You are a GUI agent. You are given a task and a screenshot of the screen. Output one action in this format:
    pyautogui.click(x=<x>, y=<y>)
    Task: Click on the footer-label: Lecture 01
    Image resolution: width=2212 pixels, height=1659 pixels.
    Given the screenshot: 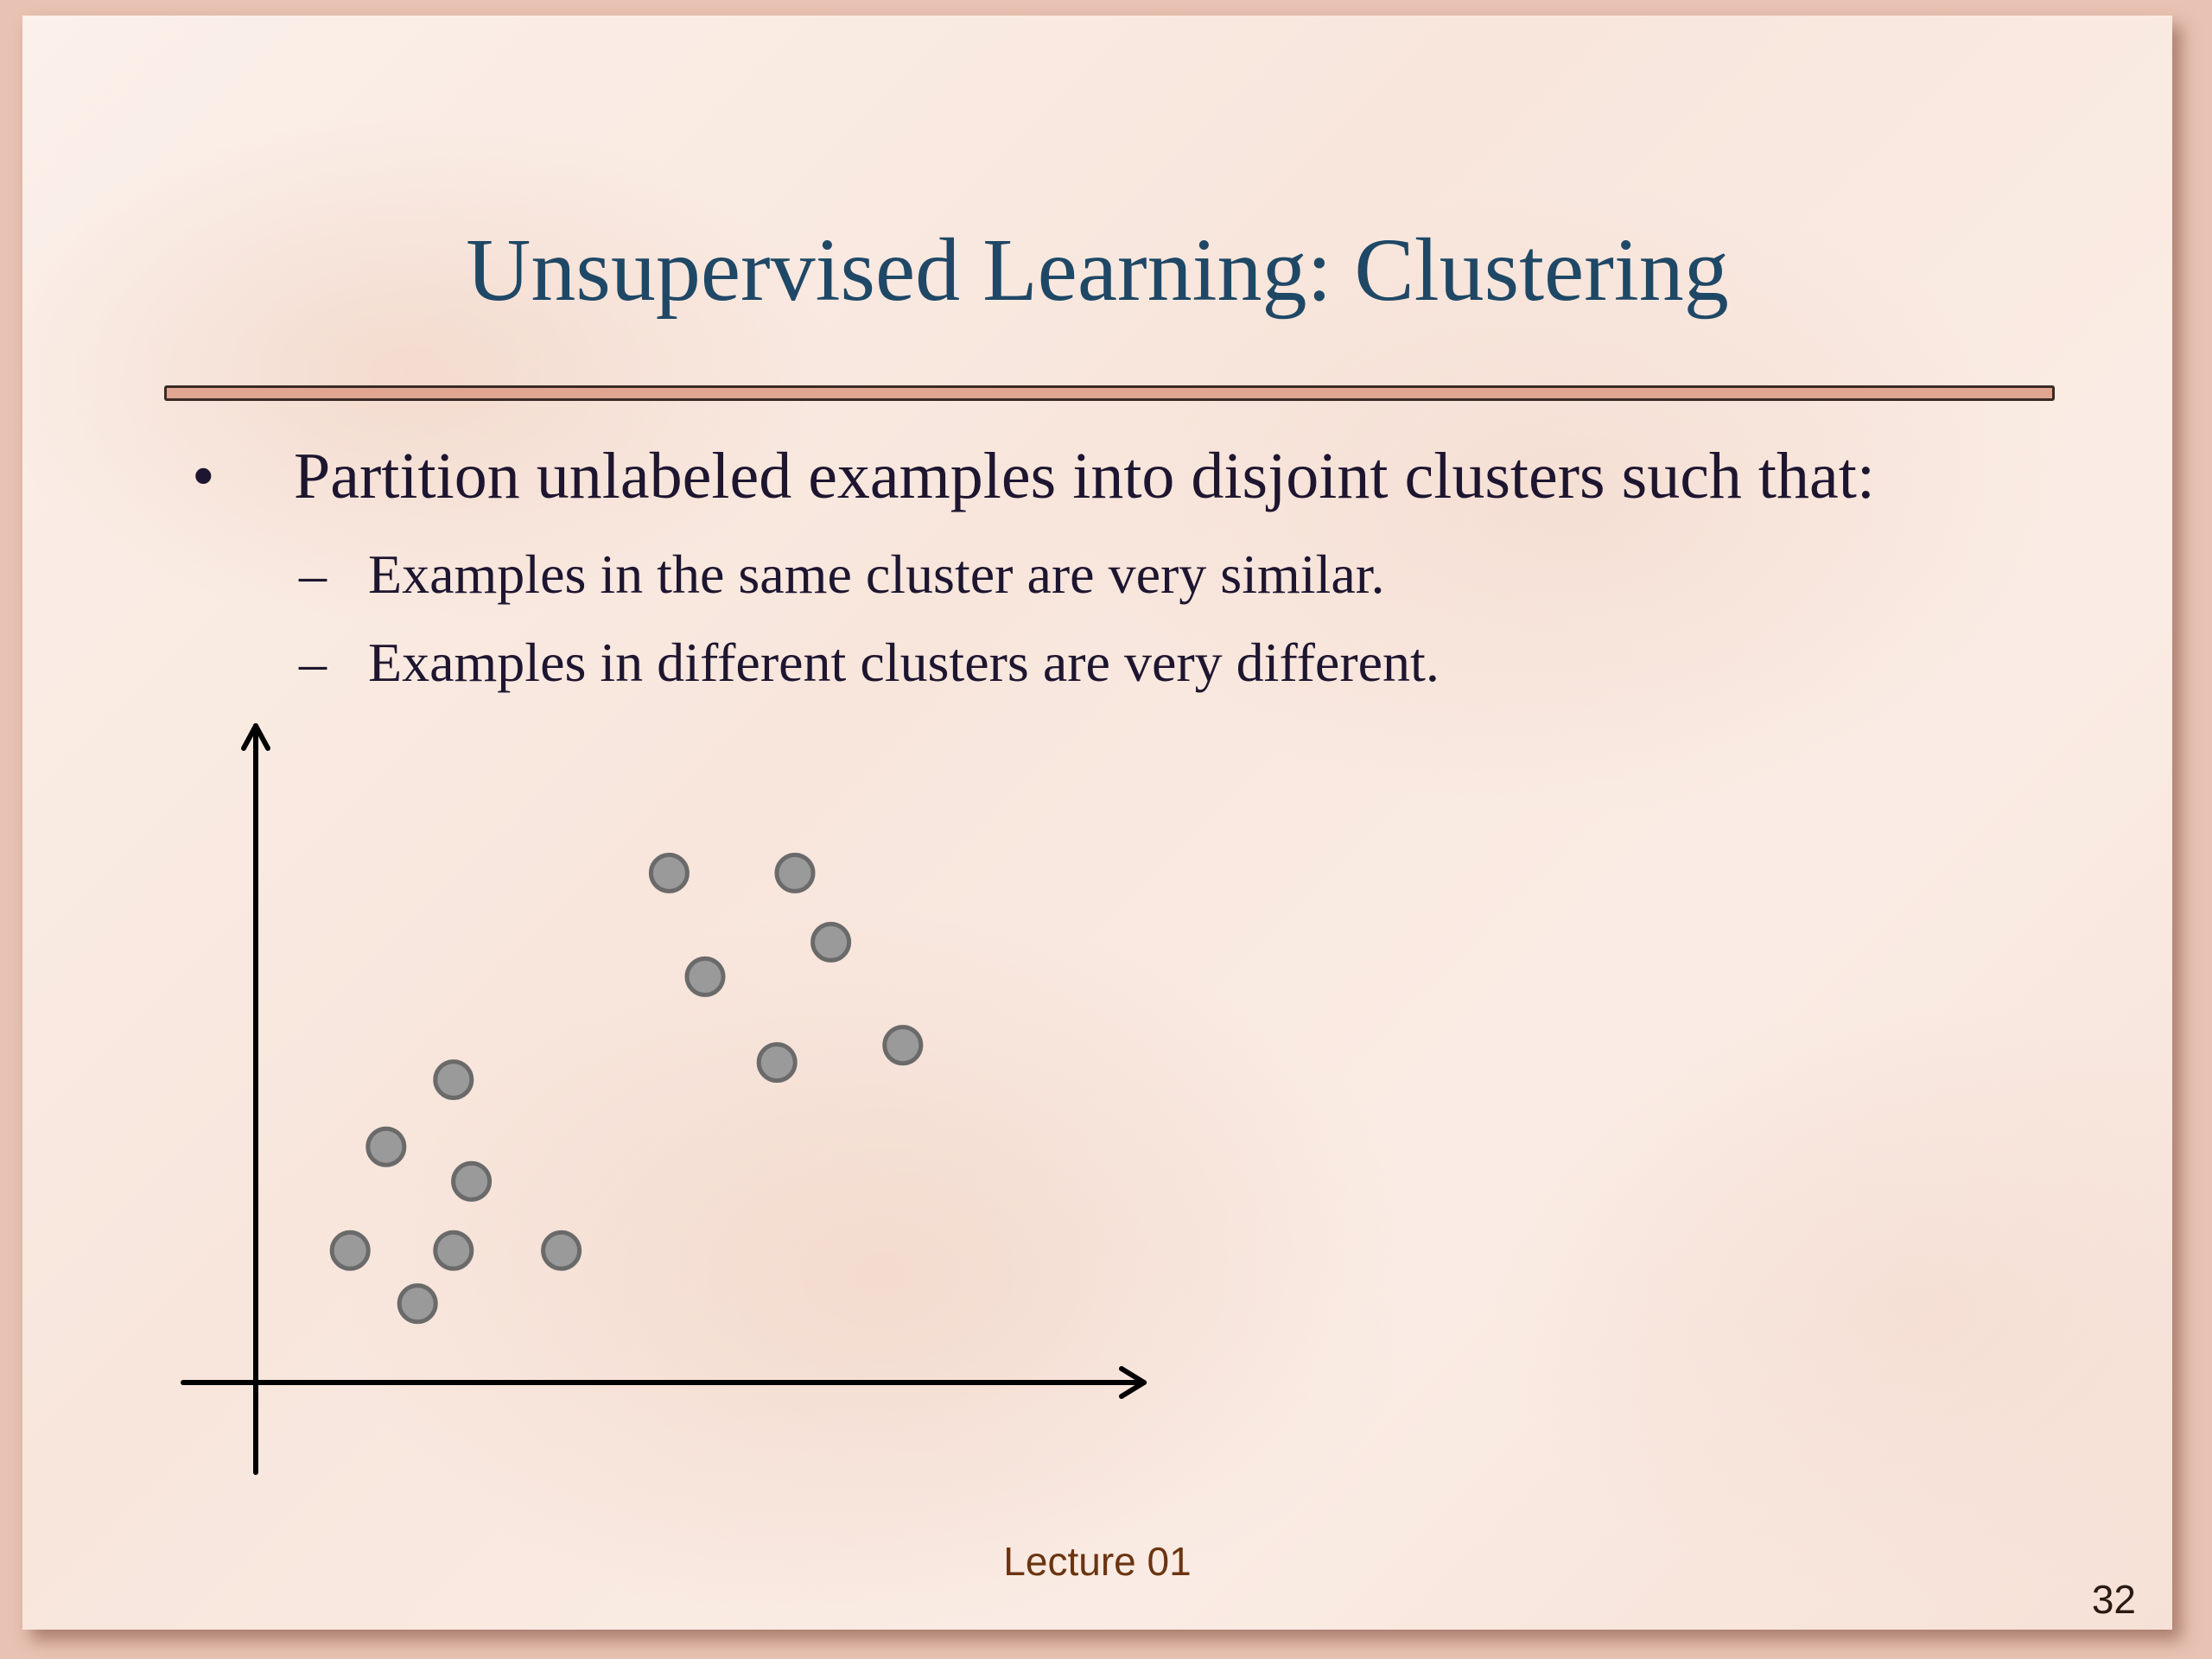 What is the action you would take?
    pyautogui.click(x=1097, y=1561)
    